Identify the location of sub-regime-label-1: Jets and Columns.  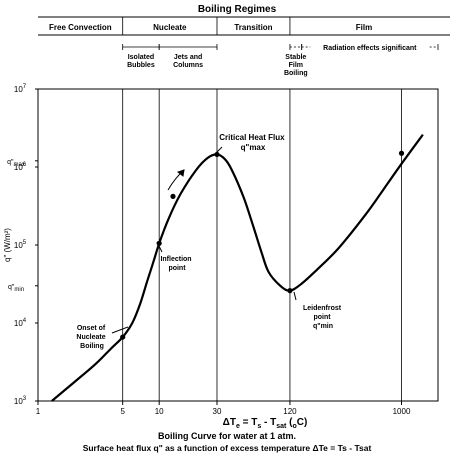
(188, 61).